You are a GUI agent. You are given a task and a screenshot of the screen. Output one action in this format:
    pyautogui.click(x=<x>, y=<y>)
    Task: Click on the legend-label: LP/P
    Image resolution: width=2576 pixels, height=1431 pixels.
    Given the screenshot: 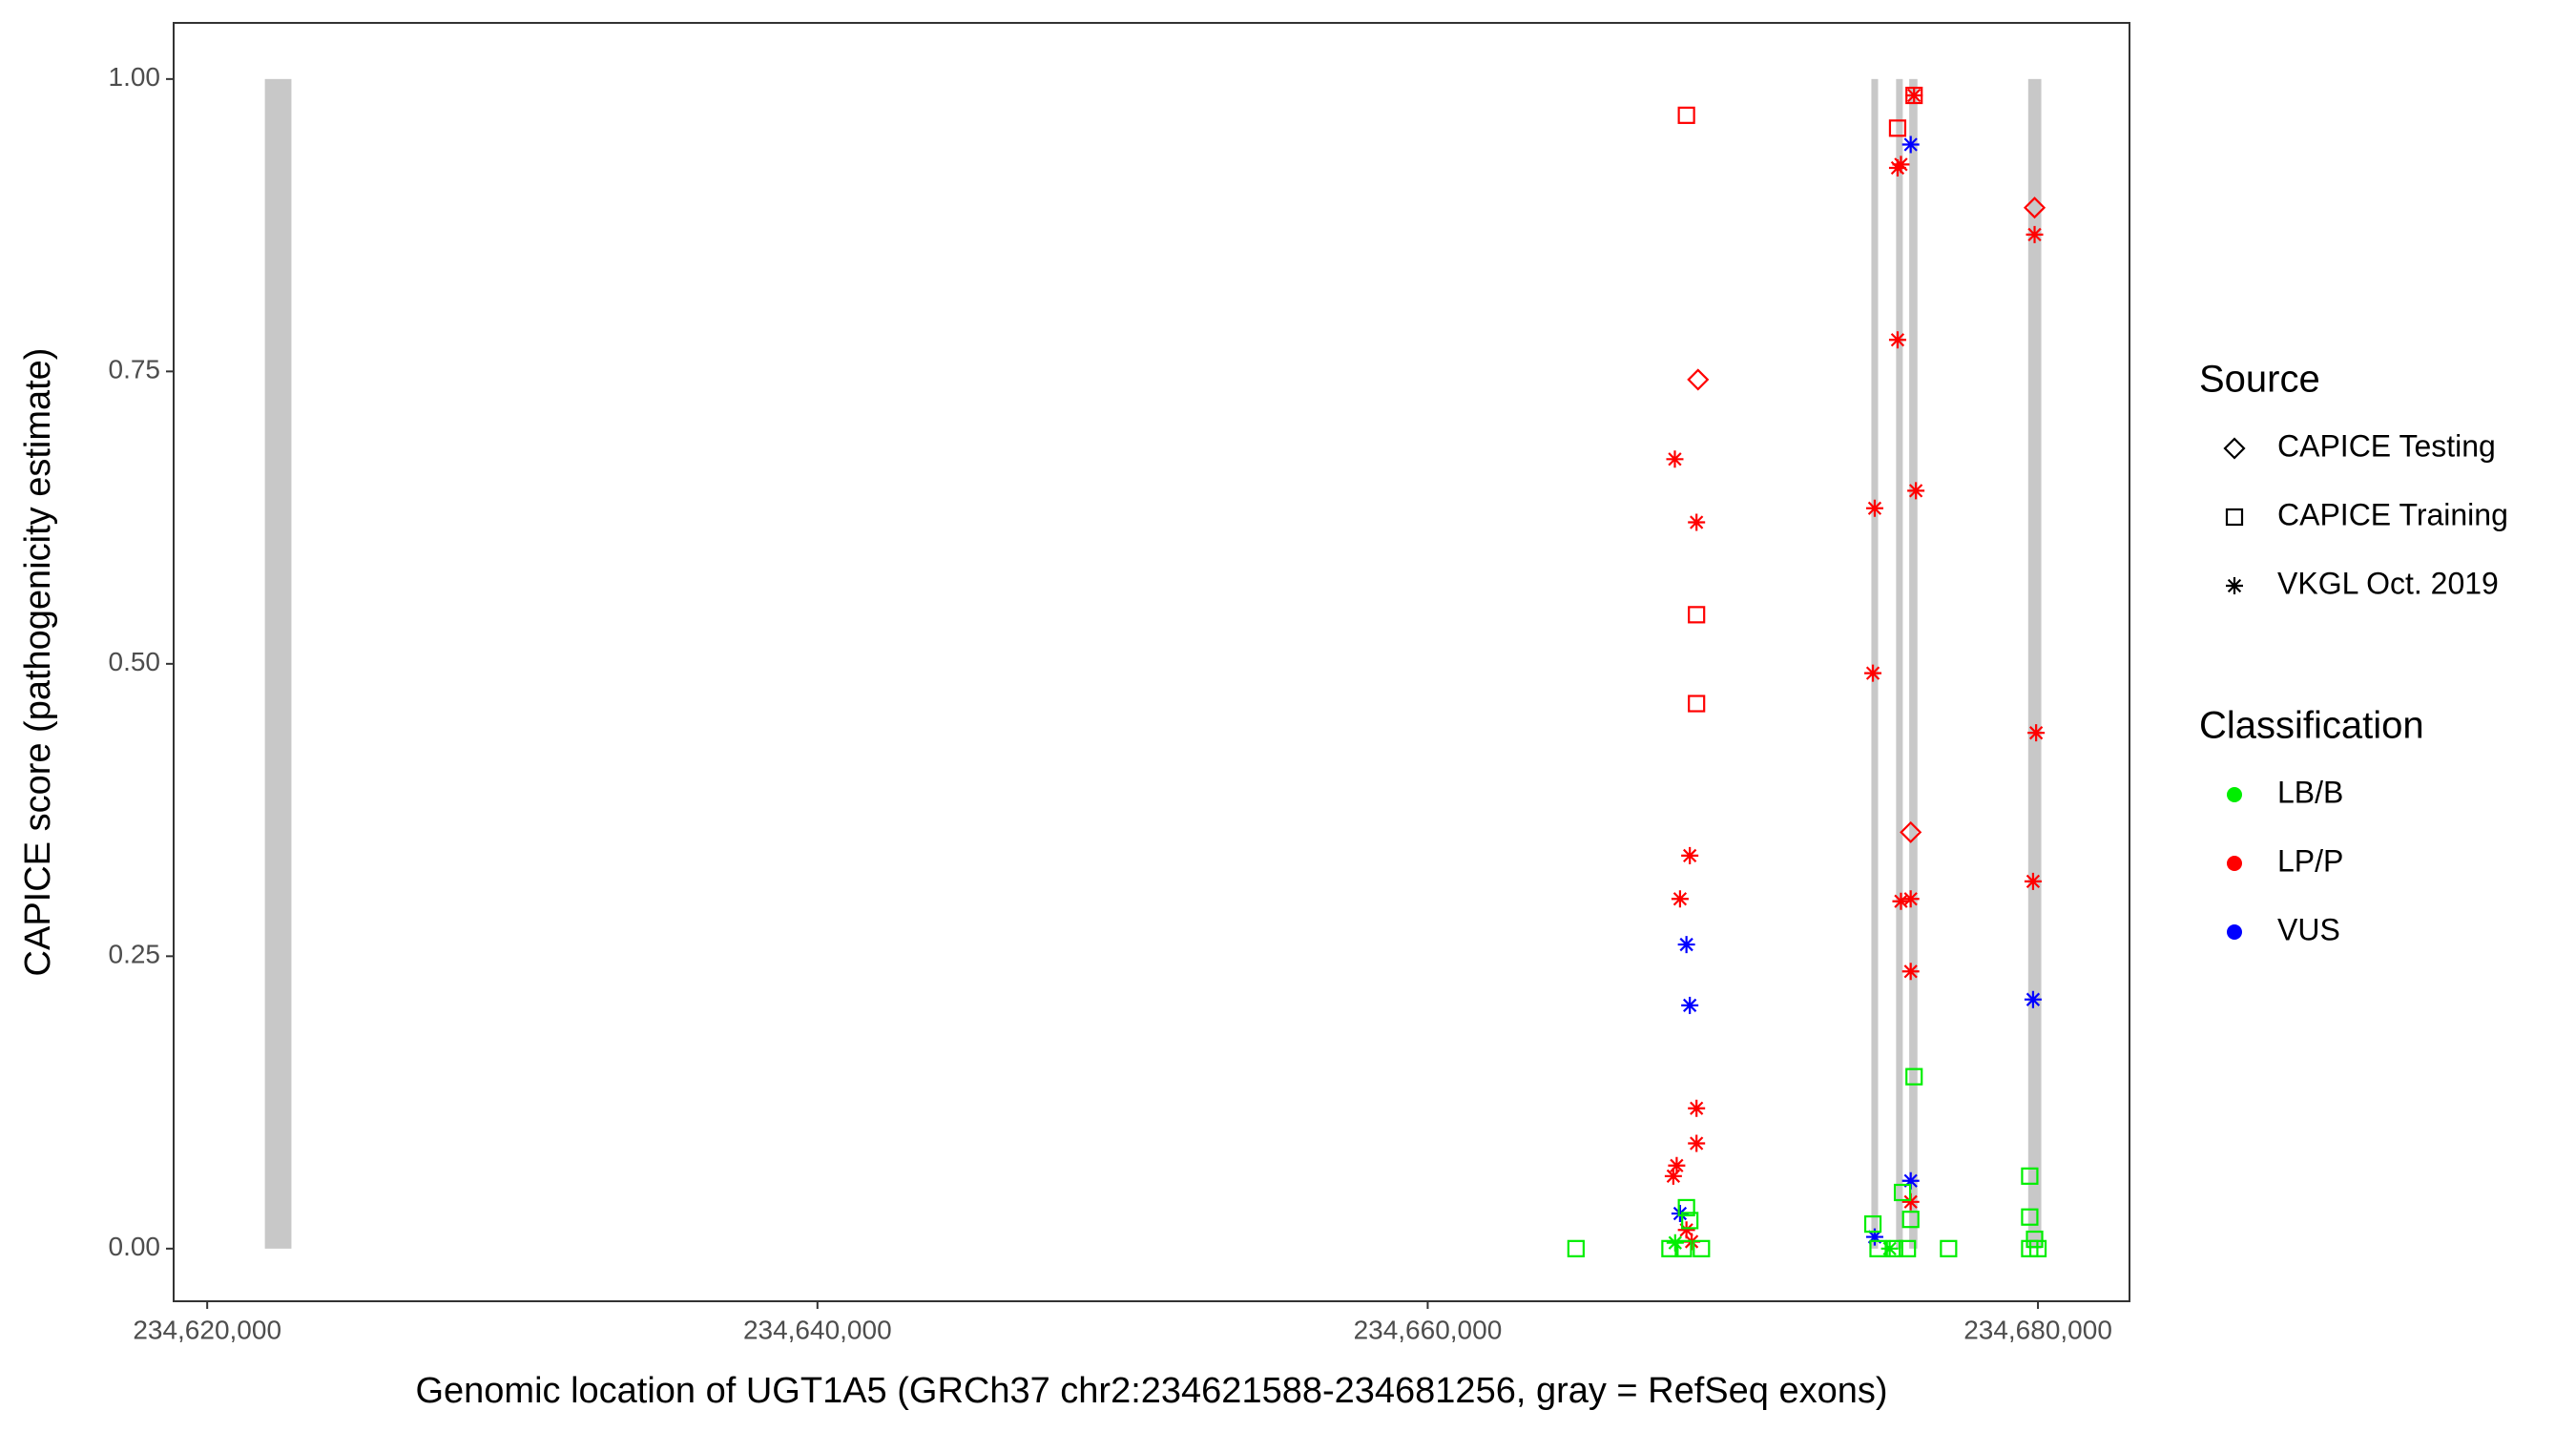 What is the action you would take?
    pyautogui.click(x=2310, y=860)
    